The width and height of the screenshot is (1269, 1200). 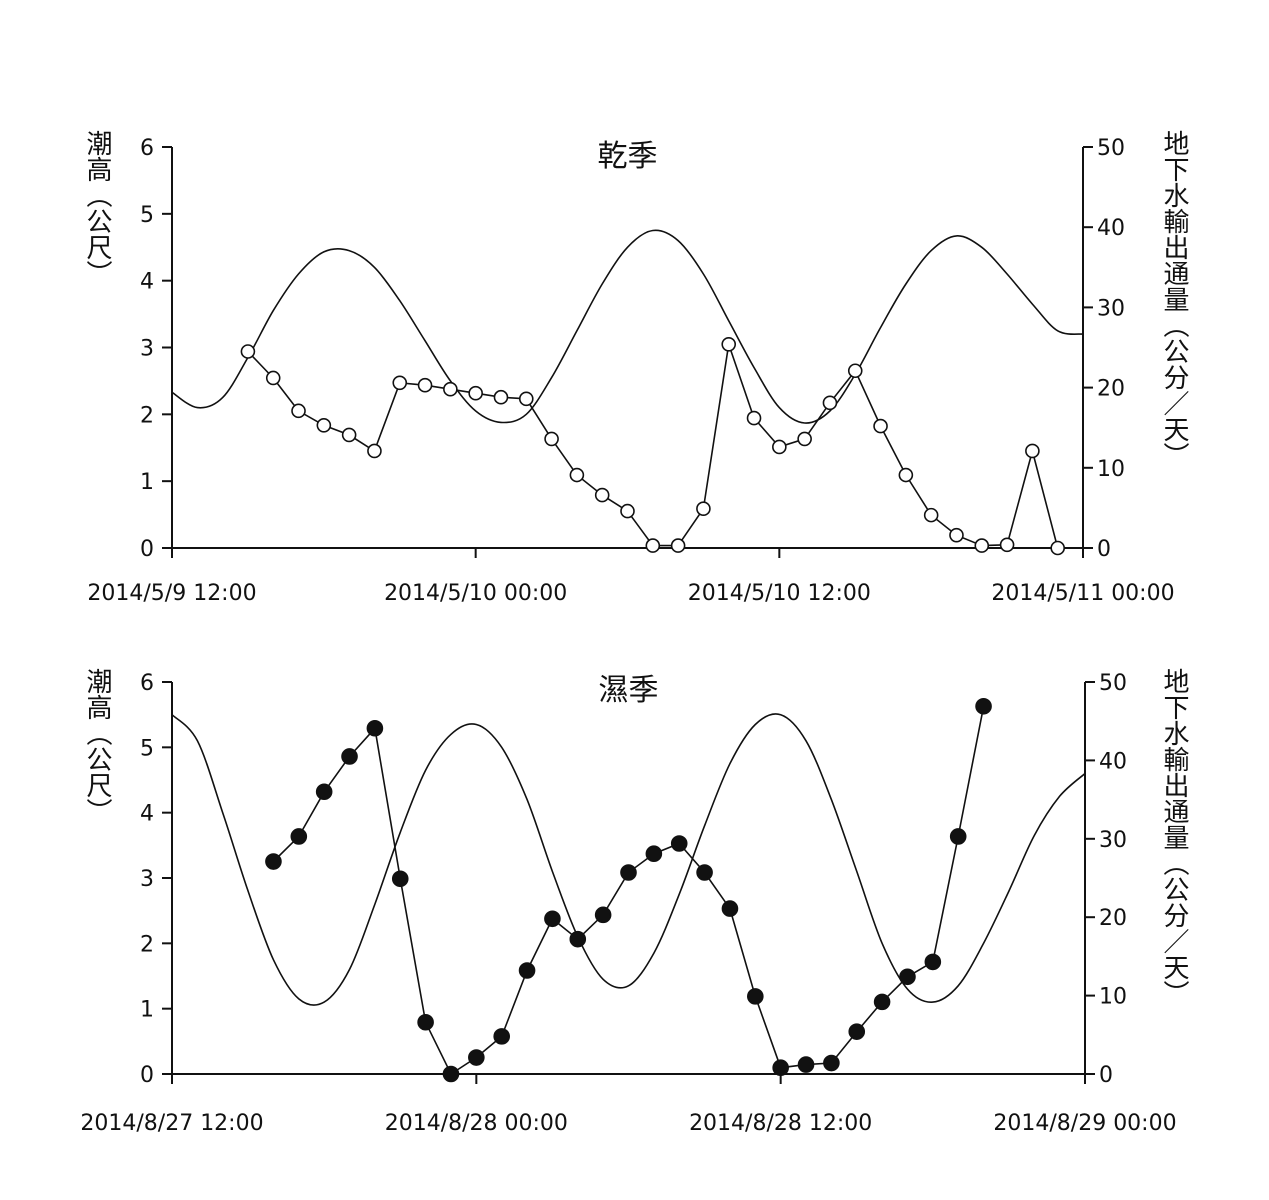 I want to click on x-tick-label: 2014/5/11 00:00, so click(x=1082, y=593).